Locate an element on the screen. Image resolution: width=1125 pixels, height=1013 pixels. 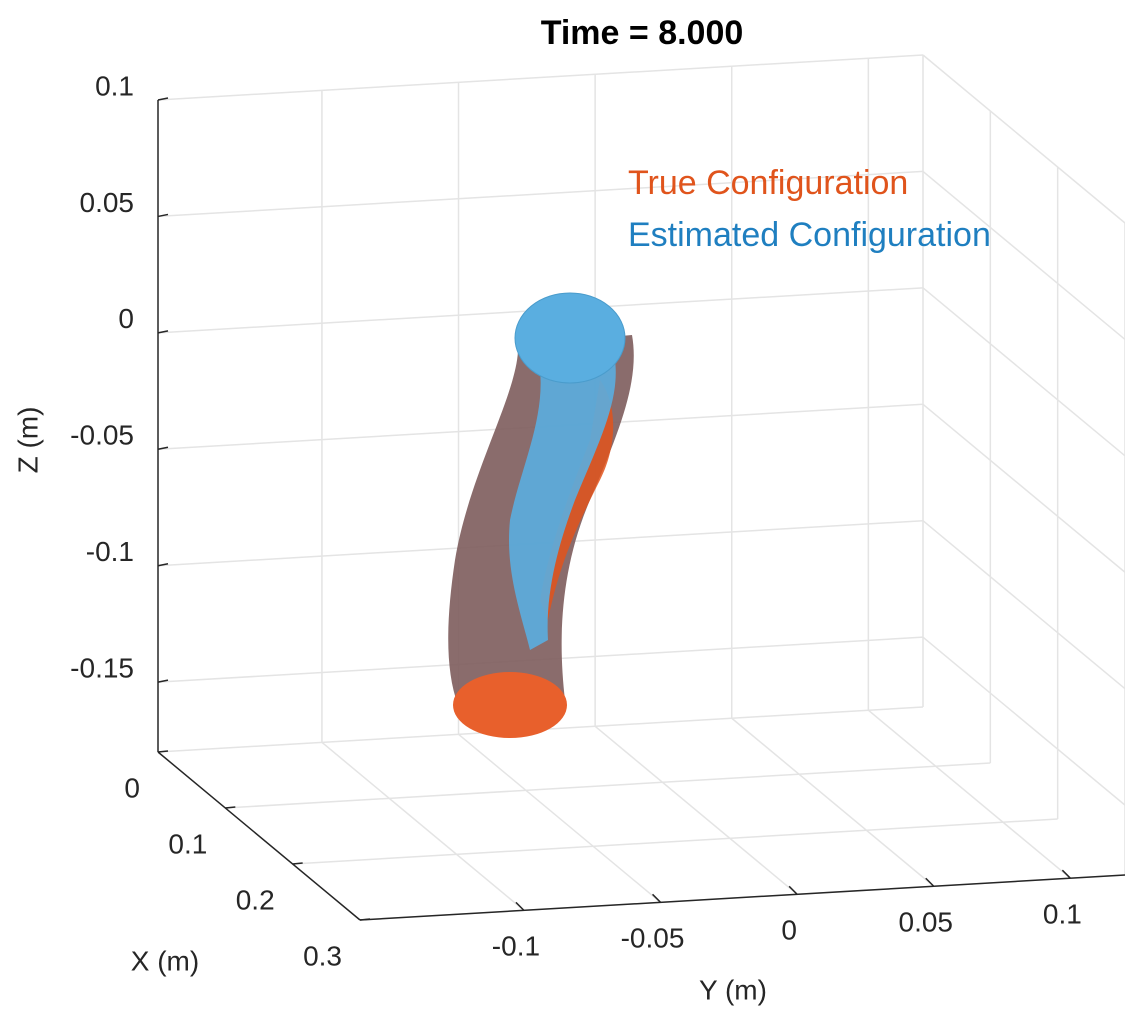
estimated-configuration-body is located at coordinates (562, 505).